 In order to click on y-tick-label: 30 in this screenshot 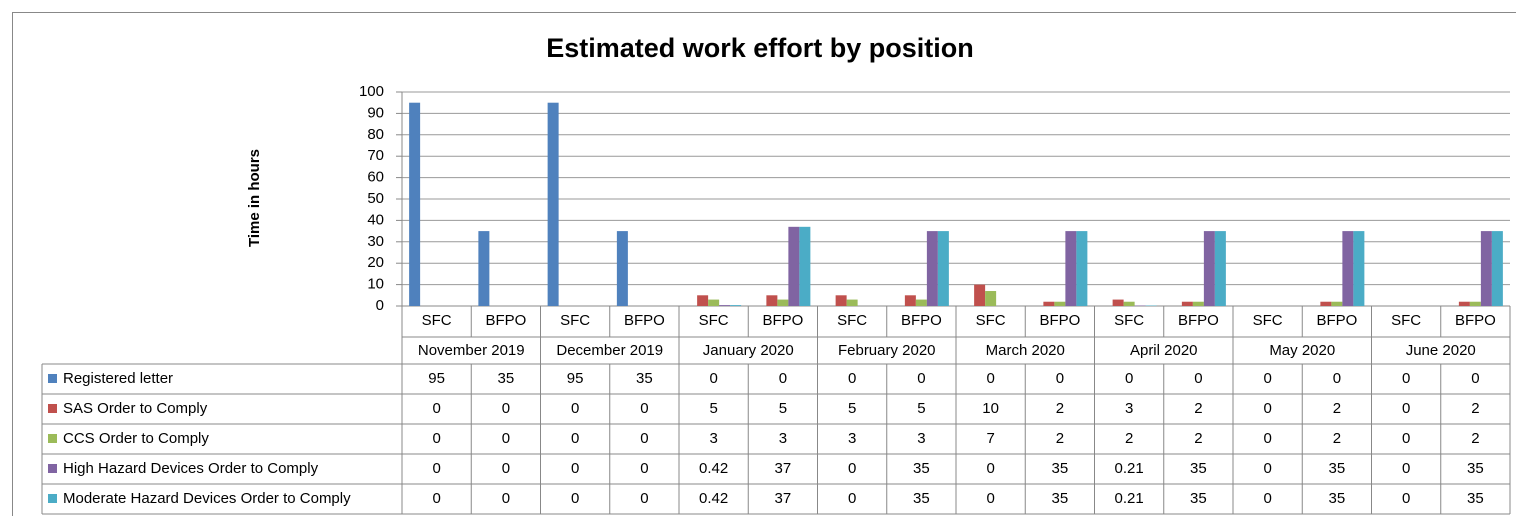, I will do `click(375, 241)`.